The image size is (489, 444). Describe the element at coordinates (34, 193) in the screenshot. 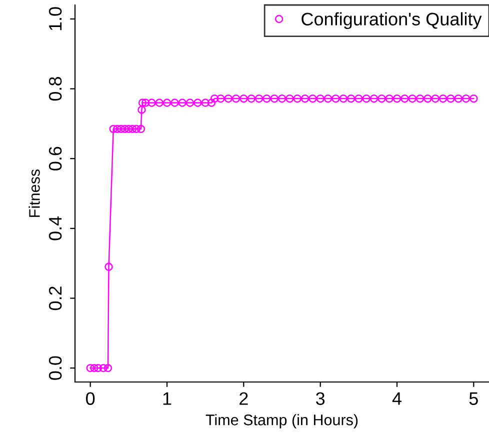

I see `y-axis-title: Fitness` at that location.